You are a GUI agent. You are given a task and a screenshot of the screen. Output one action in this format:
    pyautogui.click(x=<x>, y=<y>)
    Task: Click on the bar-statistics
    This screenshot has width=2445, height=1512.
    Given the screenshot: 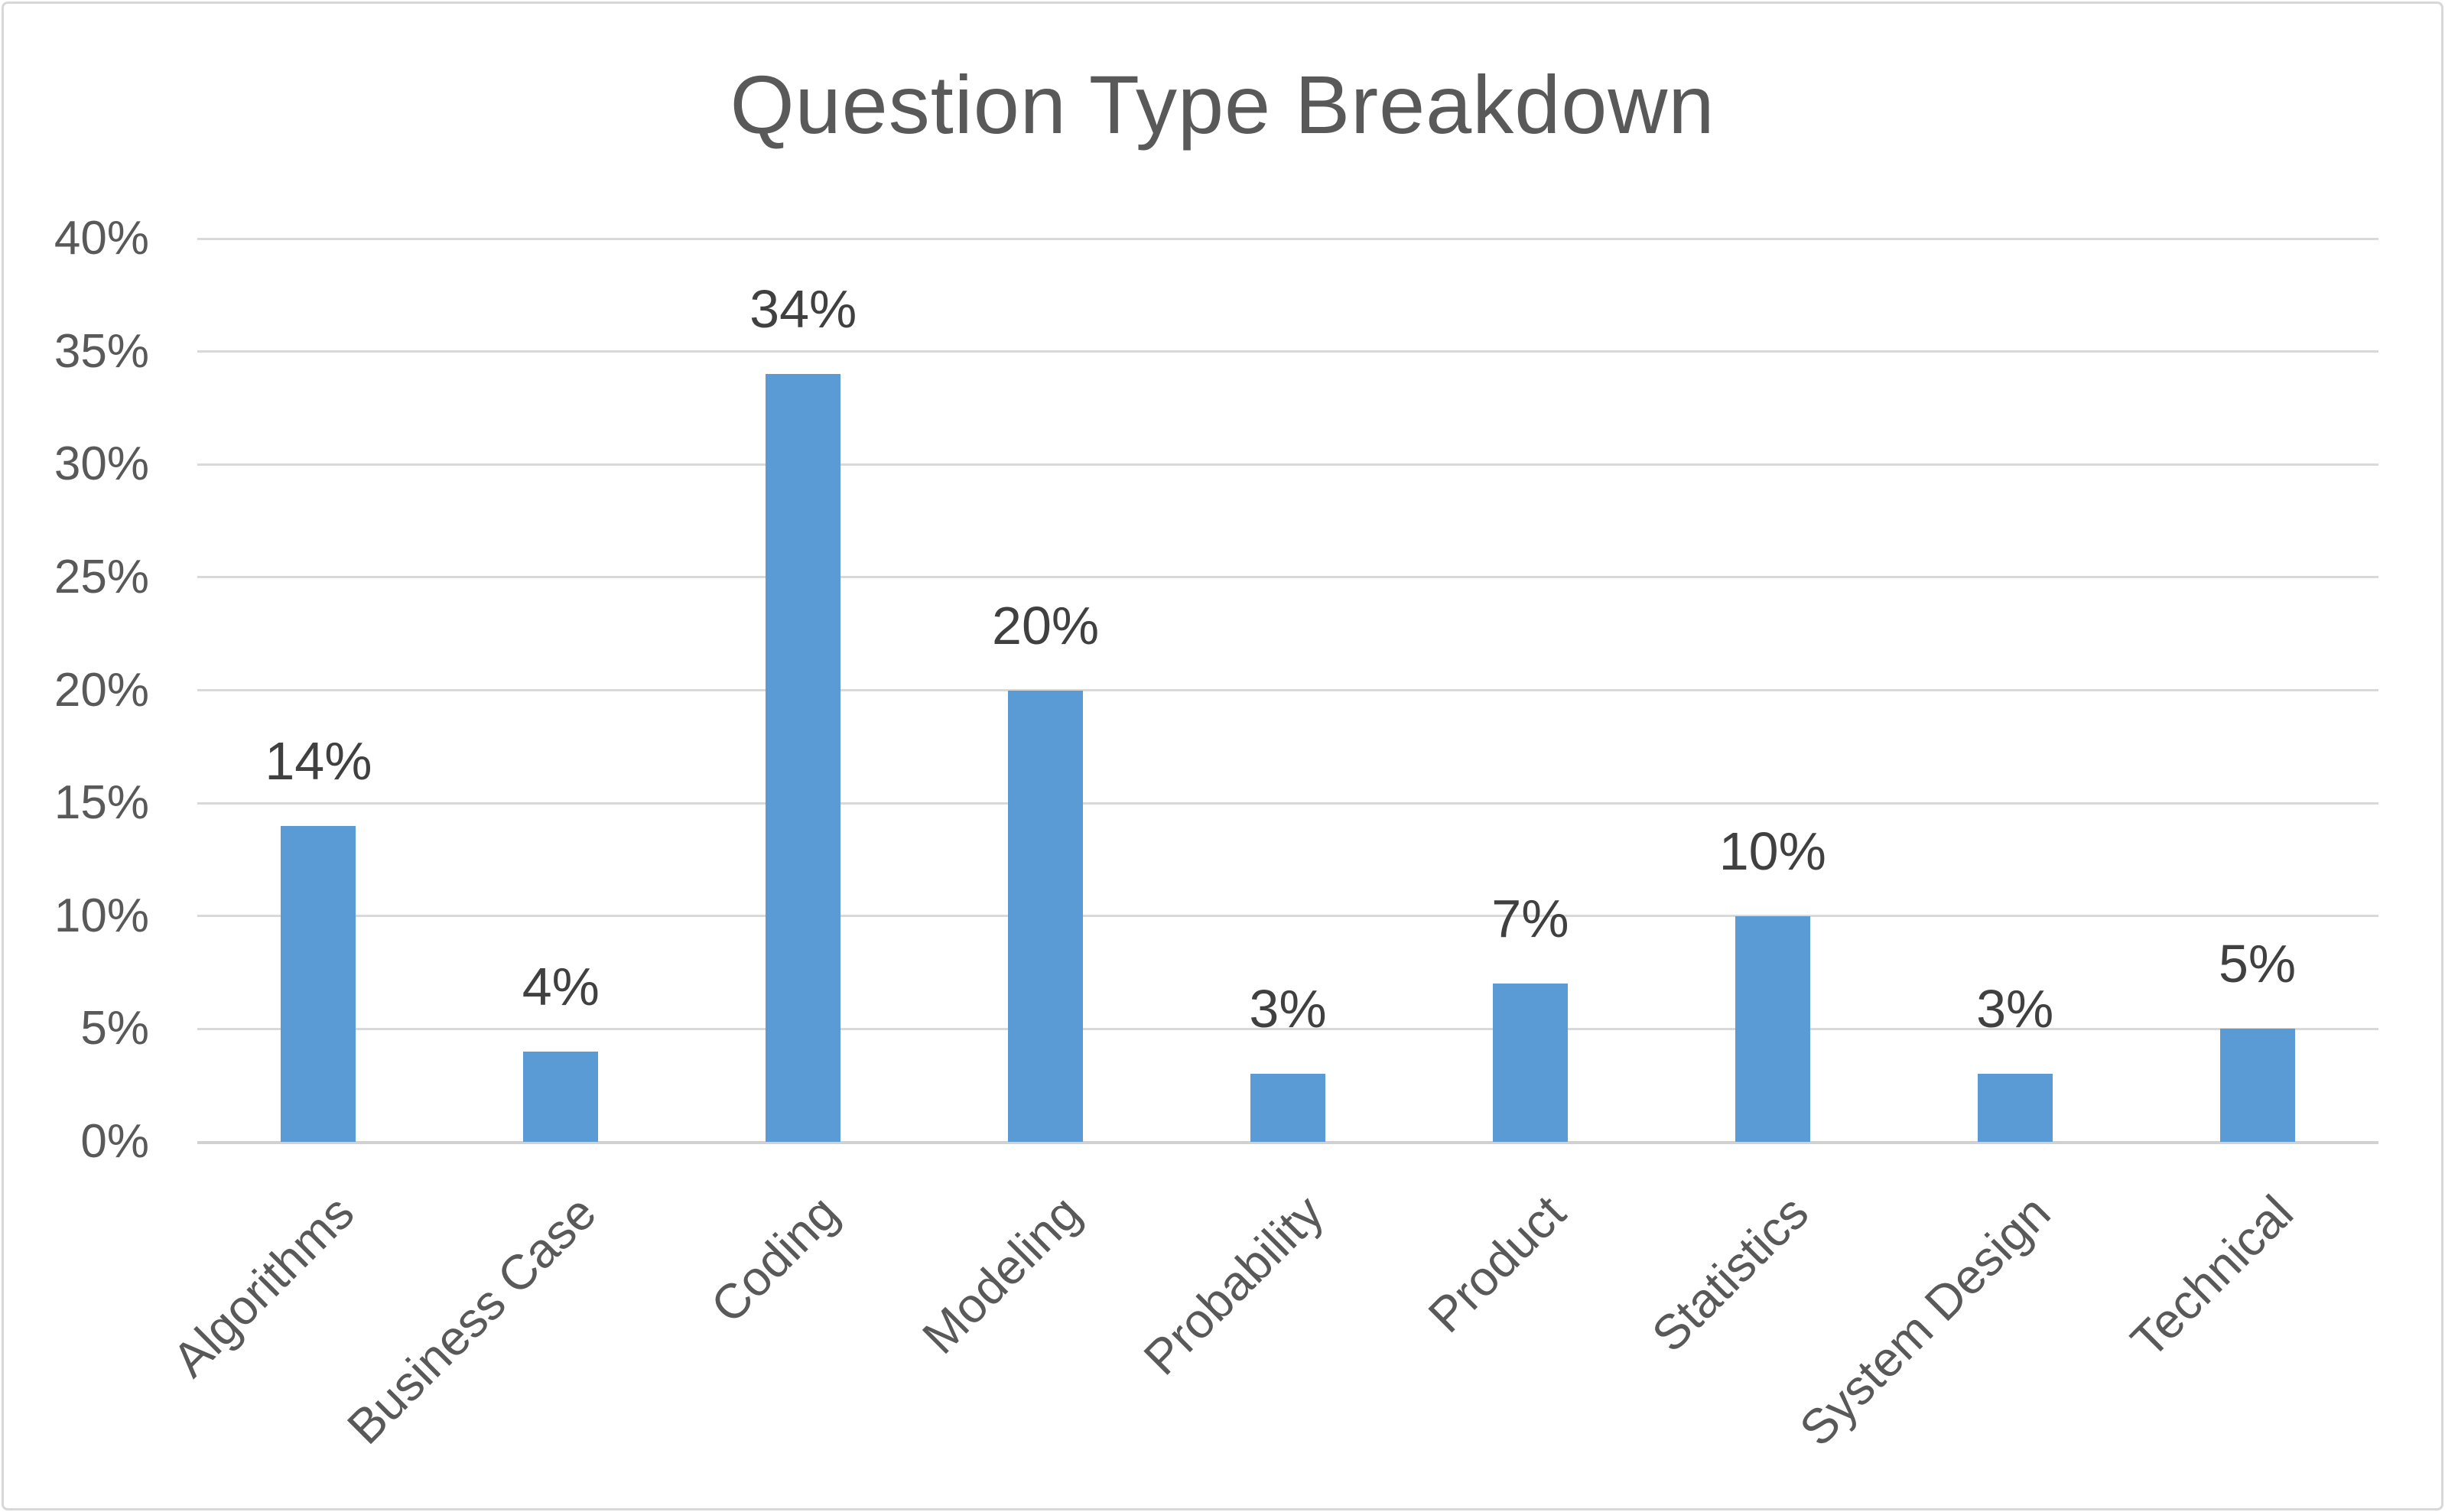 What is the action you would take?
    pyautogui.click(x=1773, y=1029)
    